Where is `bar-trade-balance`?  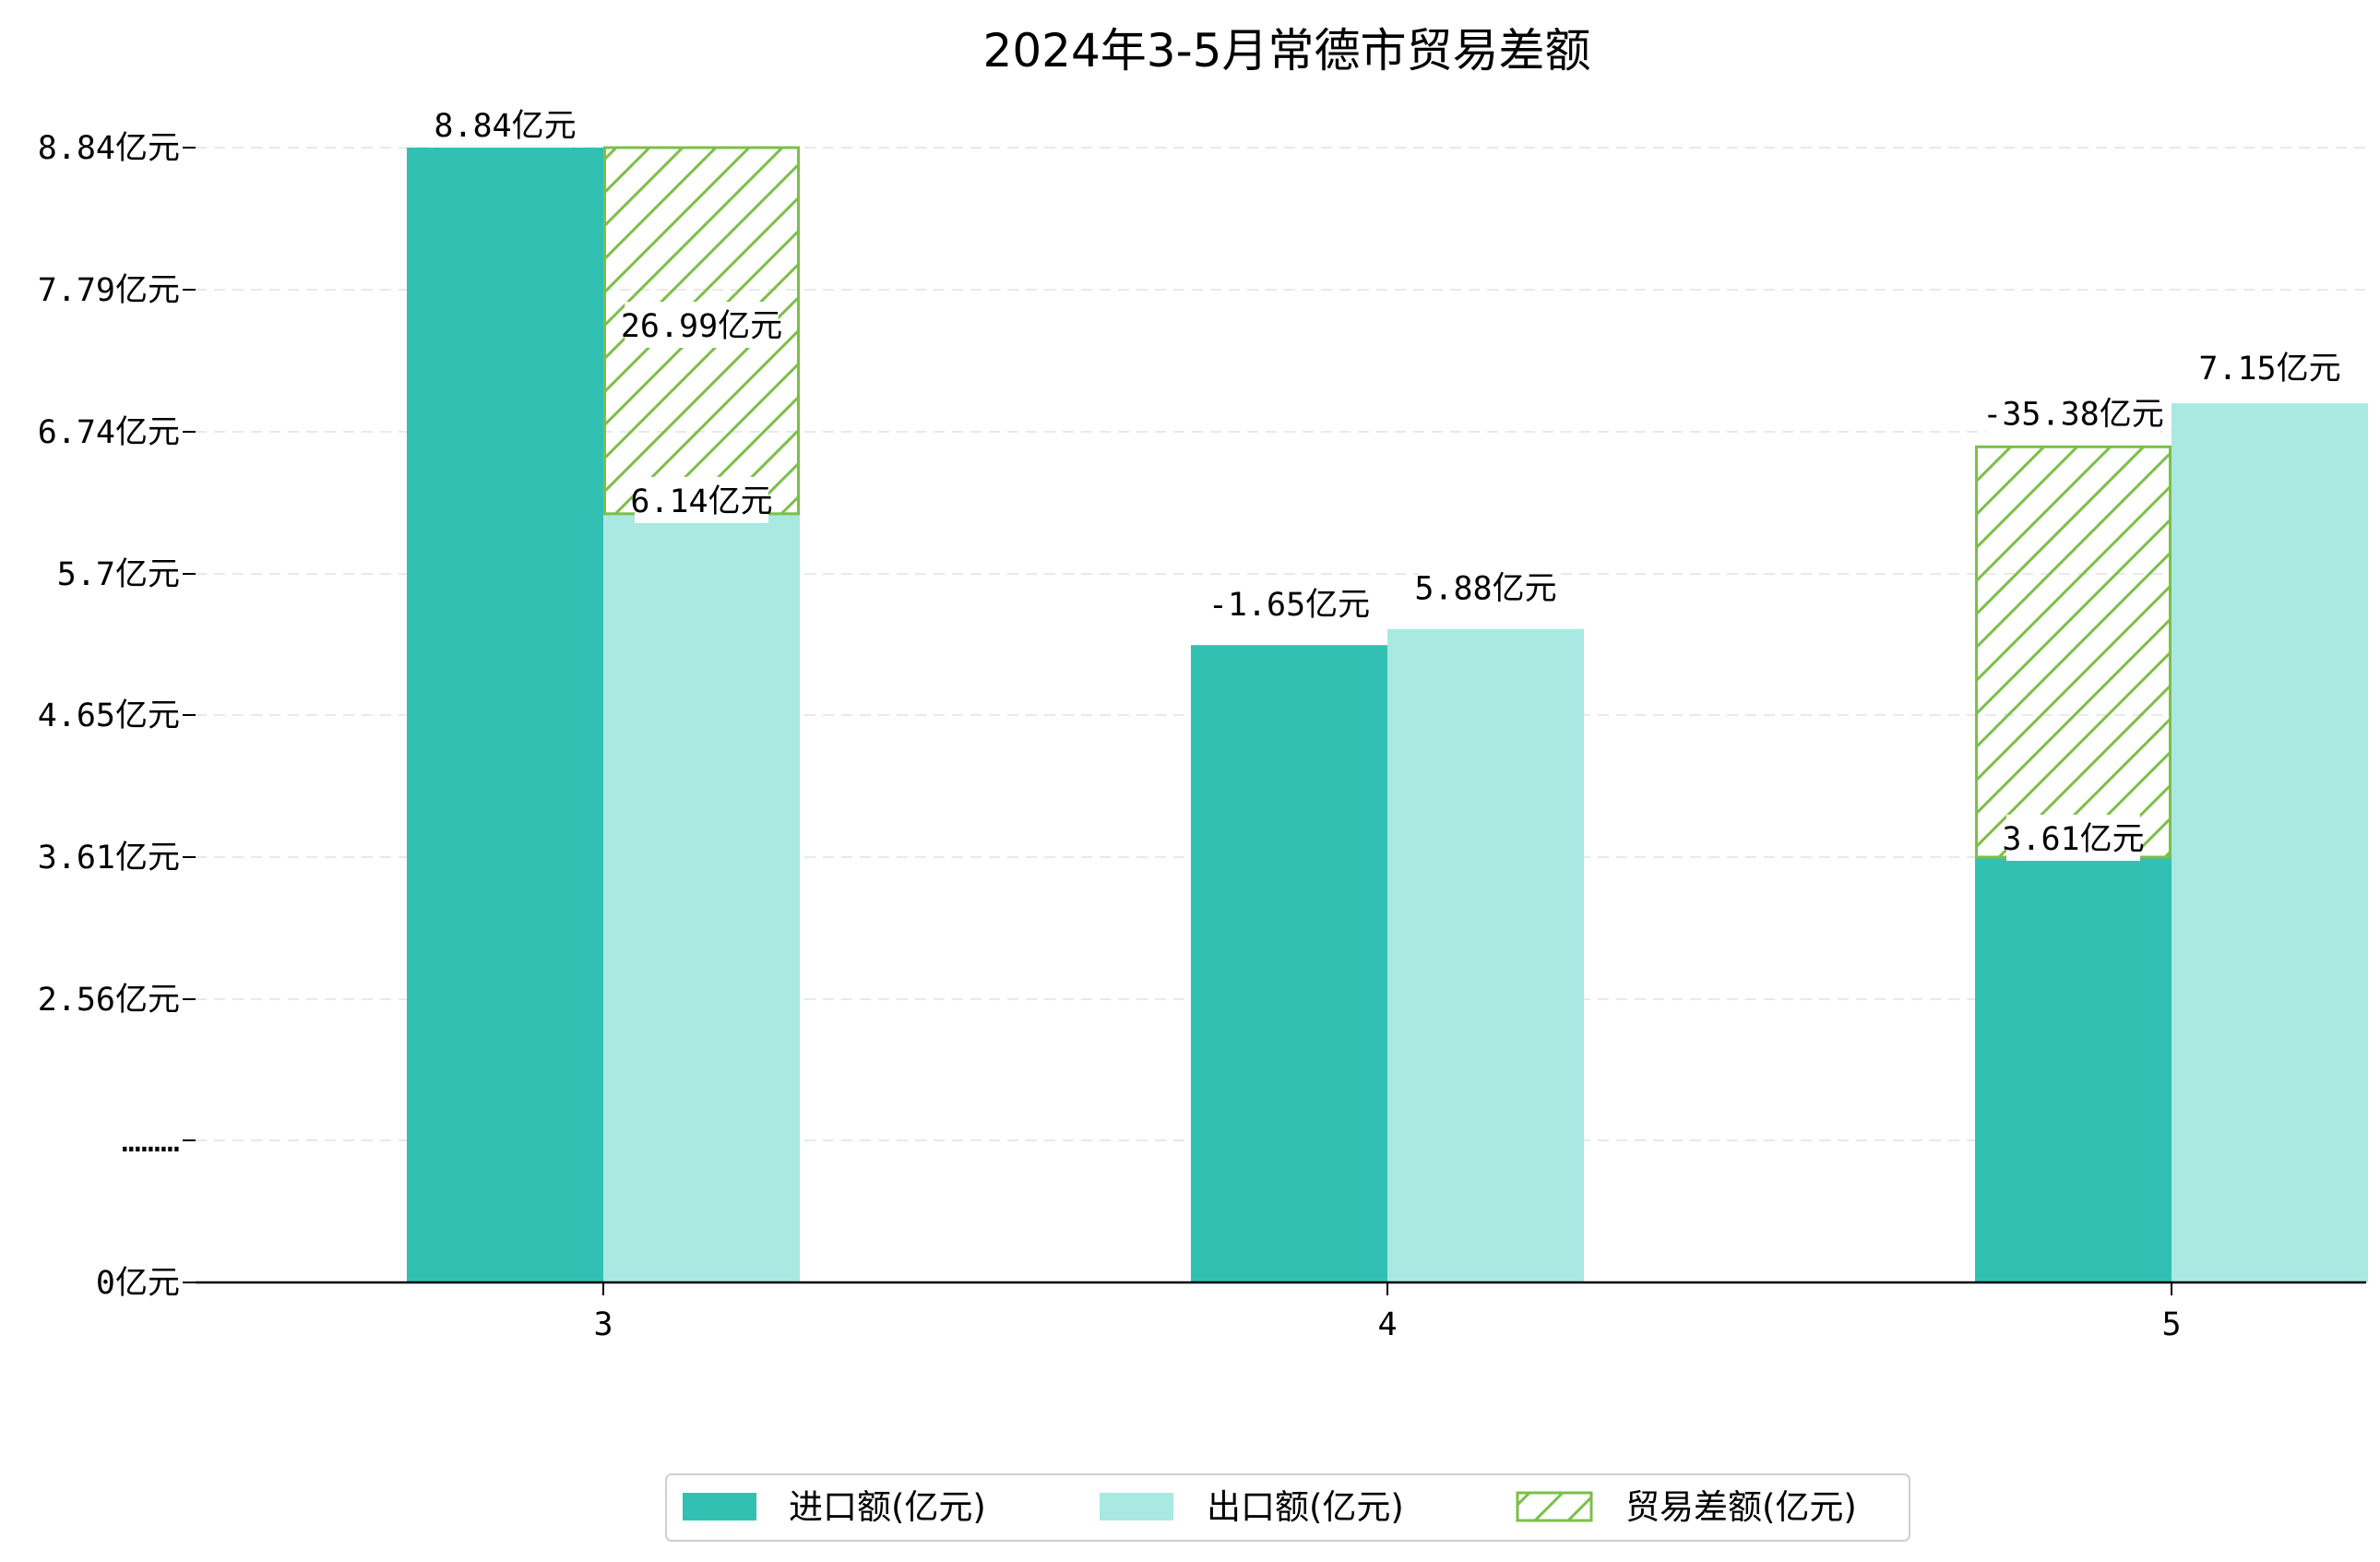
bar-trade-balance is located at coordinates (2073, 652).